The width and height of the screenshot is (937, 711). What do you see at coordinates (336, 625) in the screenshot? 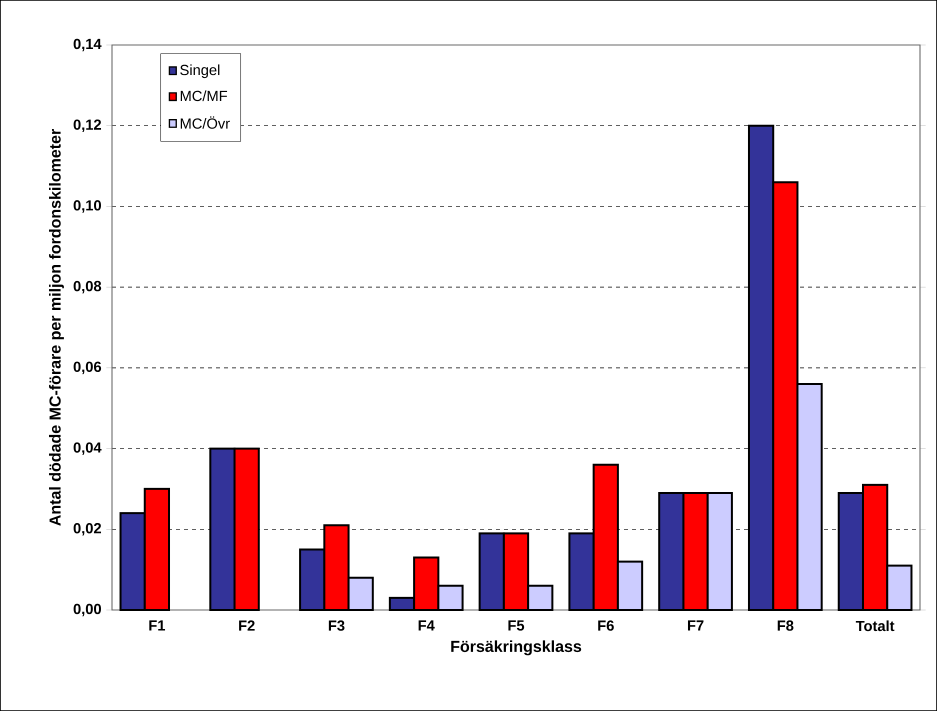
I see `x-tick-label: F3` at bounding box center [336, 625].